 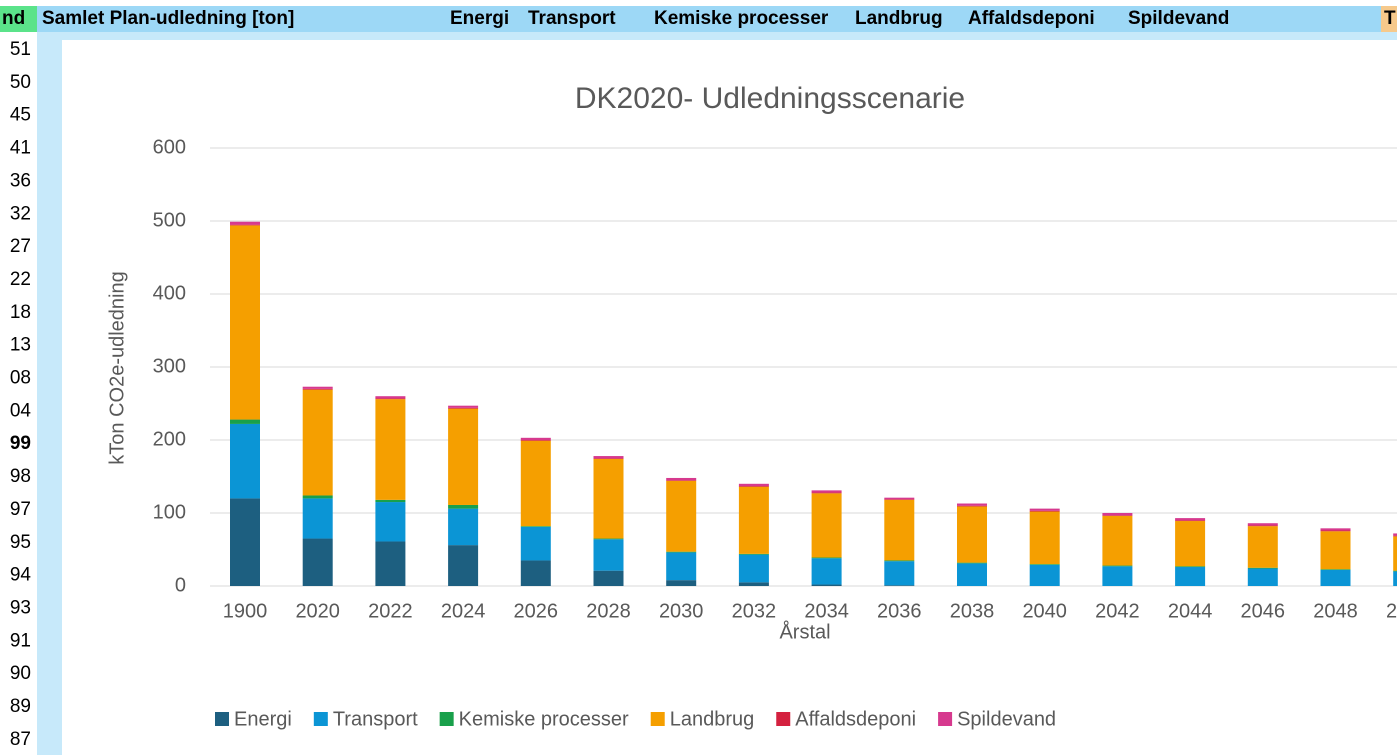 I want to click on x-tick-label: 2044, so click(x=1190, y=611).